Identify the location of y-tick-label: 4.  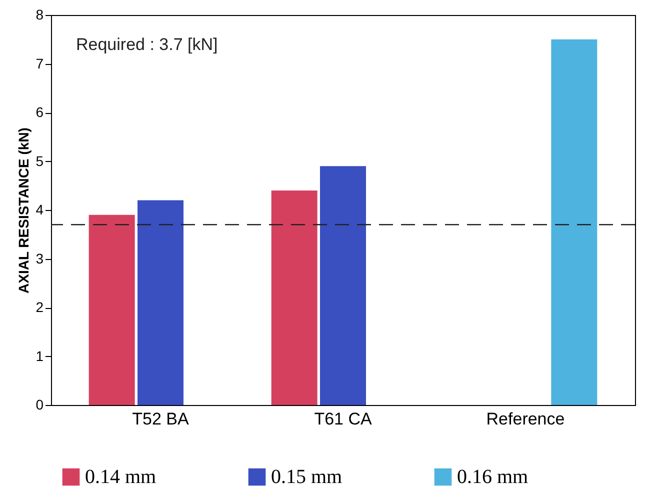
(40, 210).